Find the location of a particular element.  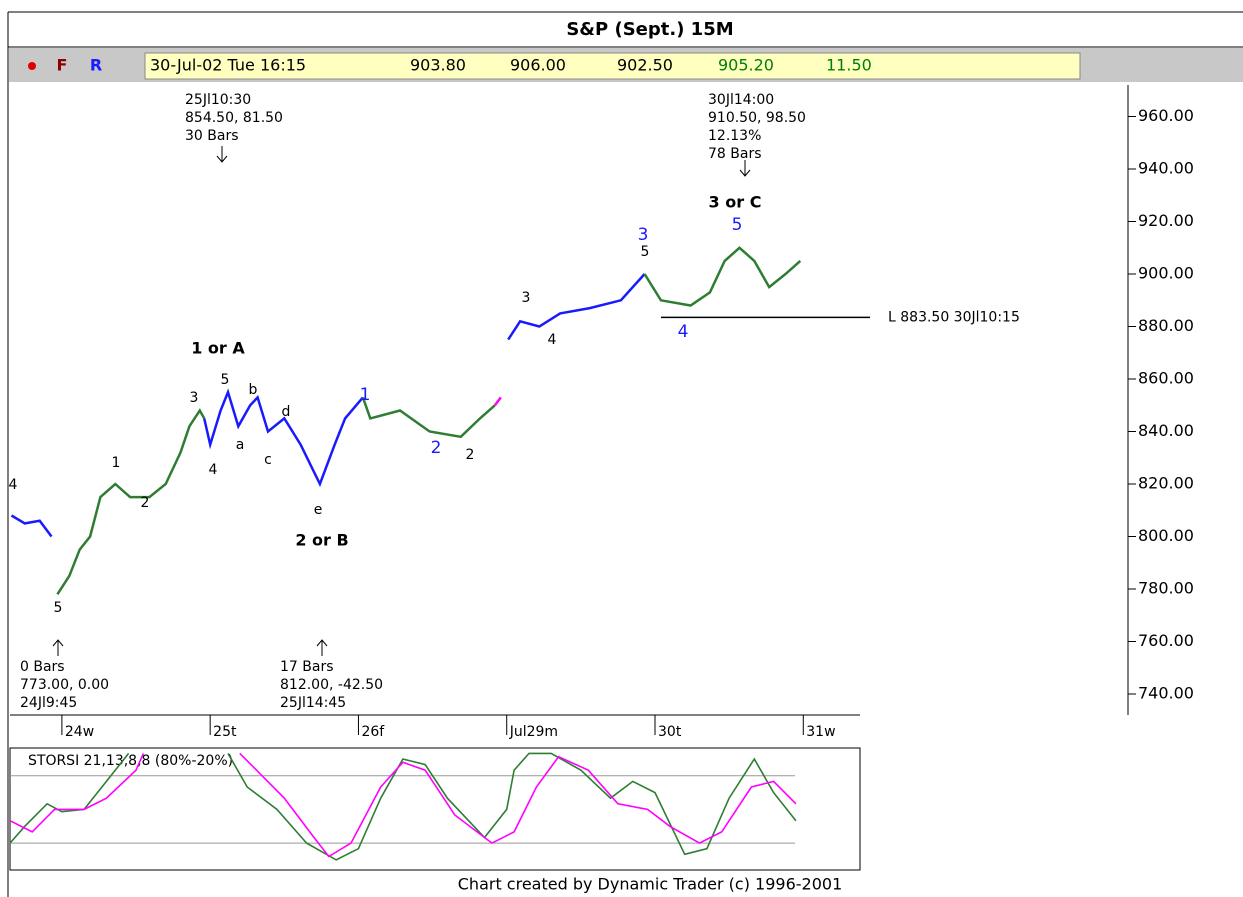

chart-title: S&P (Sept.) 15M is located at coordinates (649, 29).